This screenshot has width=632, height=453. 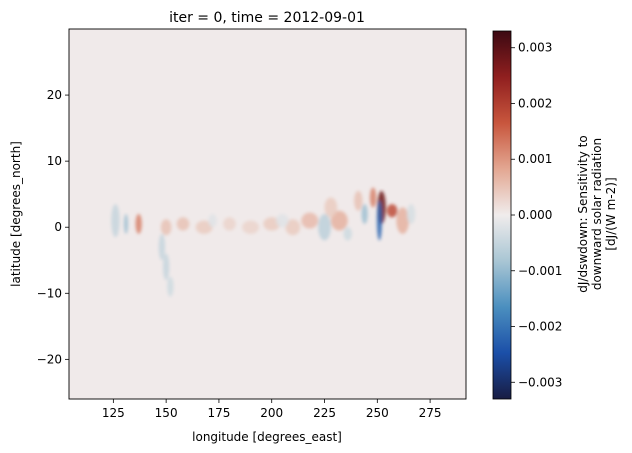 I want to click on colorbar-tick-label: −0.003, so click(x=540, y=382).